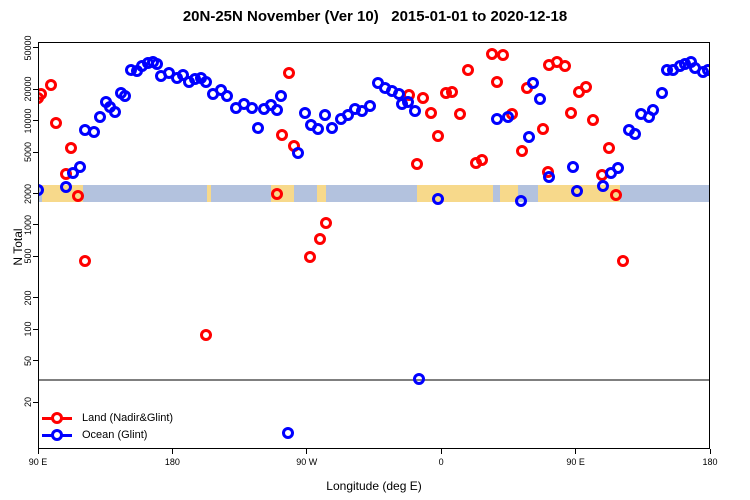  What do you see at coordinates (307, 462) in the screenshot?
I see `x-tick-label: 90 W` at bounding box center [307, 462].